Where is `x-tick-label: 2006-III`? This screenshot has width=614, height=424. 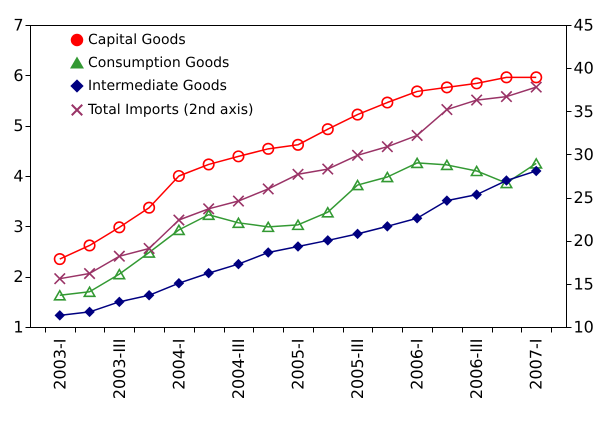 x-tick-label: 2006-III is located at coordinates (476, 369).